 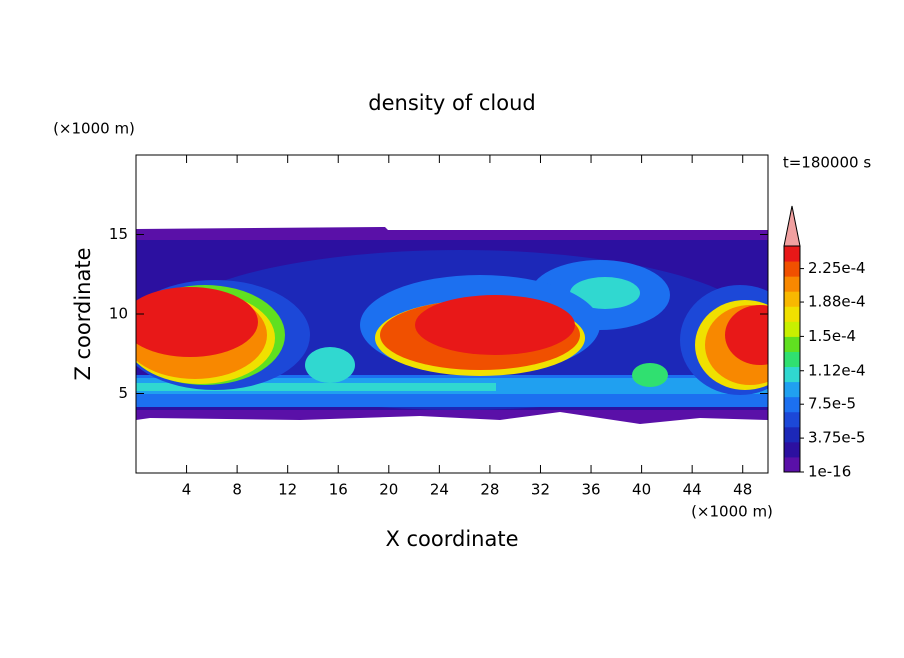 What do you see at coordinates (837, 302) in the screenshot?
I see `colorbar-label: 1.88e-4` at bounding box center [837, 302].